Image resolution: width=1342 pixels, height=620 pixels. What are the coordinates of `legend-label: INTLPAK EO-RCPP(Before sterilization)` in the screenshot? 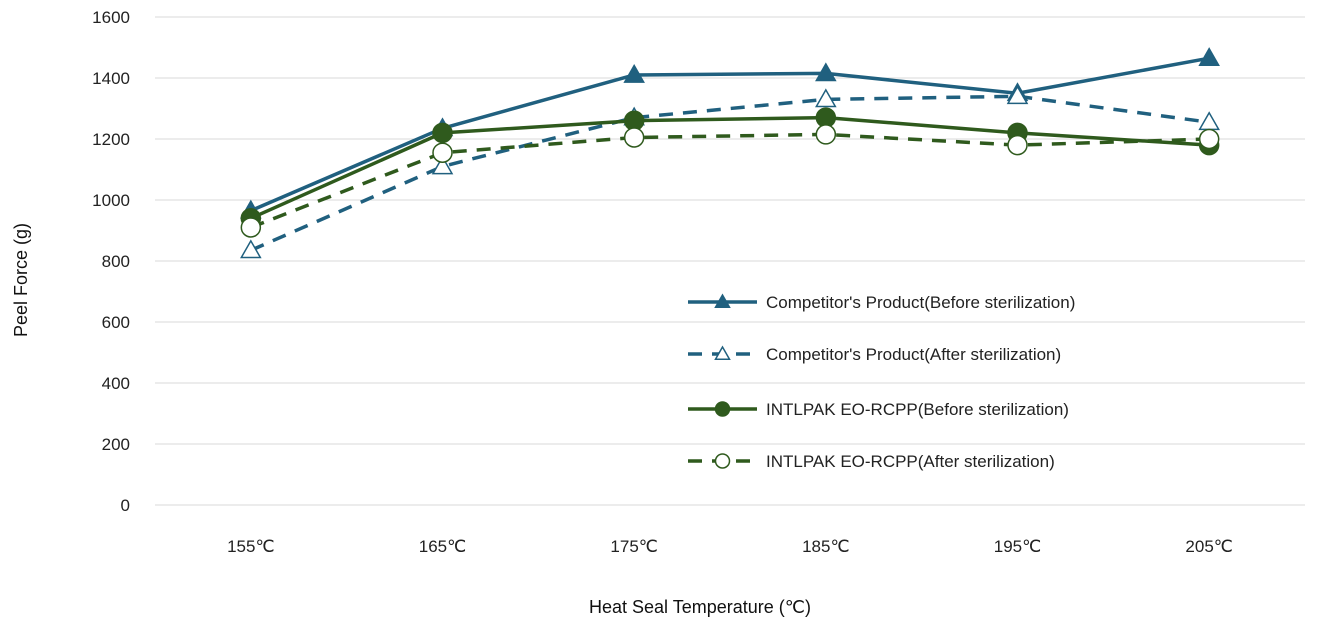 It's located at (917, 409).